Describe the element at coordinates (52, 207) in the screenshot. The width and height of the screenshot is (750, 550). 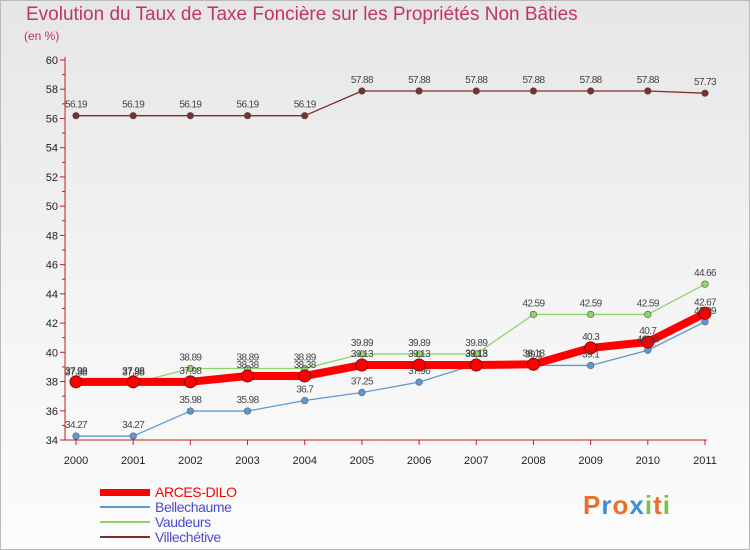
I see `y-tick-label: 50` at that location.